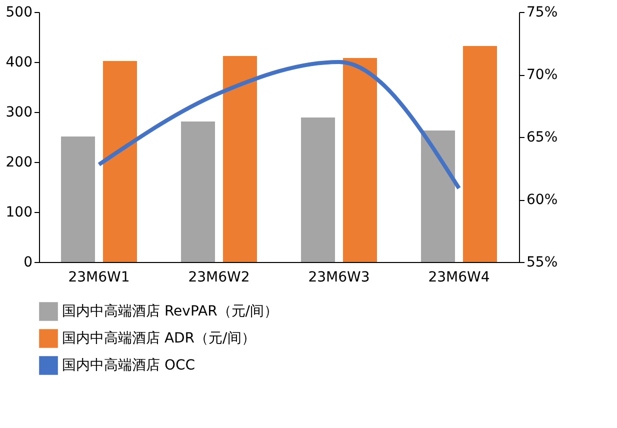 The width and height of the screenshot is (617, 428). Describe the element at coordinates (339, 278) in the screenshot. I see `x-tick-label: 23M6W3` at that location.